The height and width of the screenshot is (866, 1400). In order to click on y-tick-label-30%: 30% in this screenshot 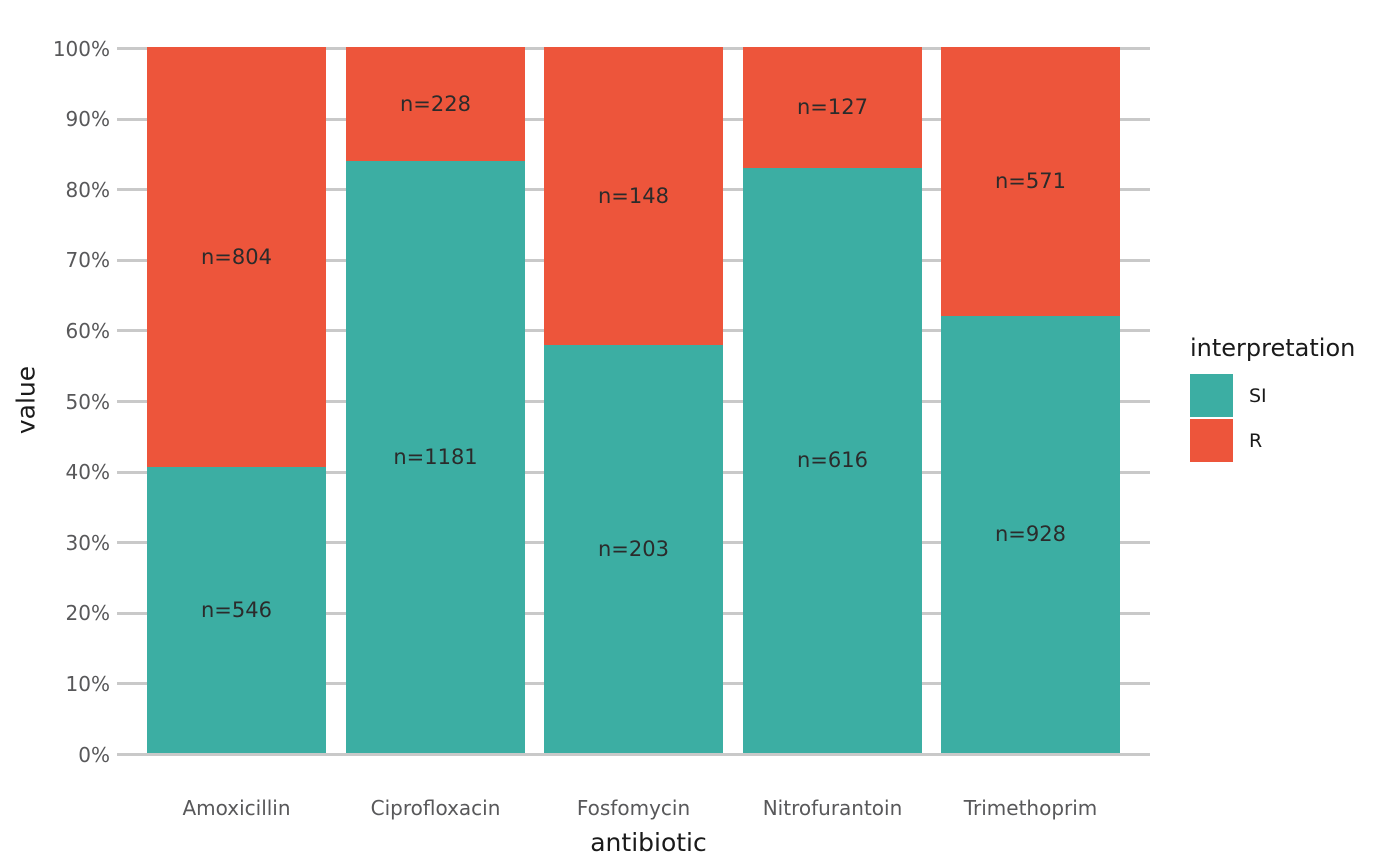, I will do `click(87, 542)`.